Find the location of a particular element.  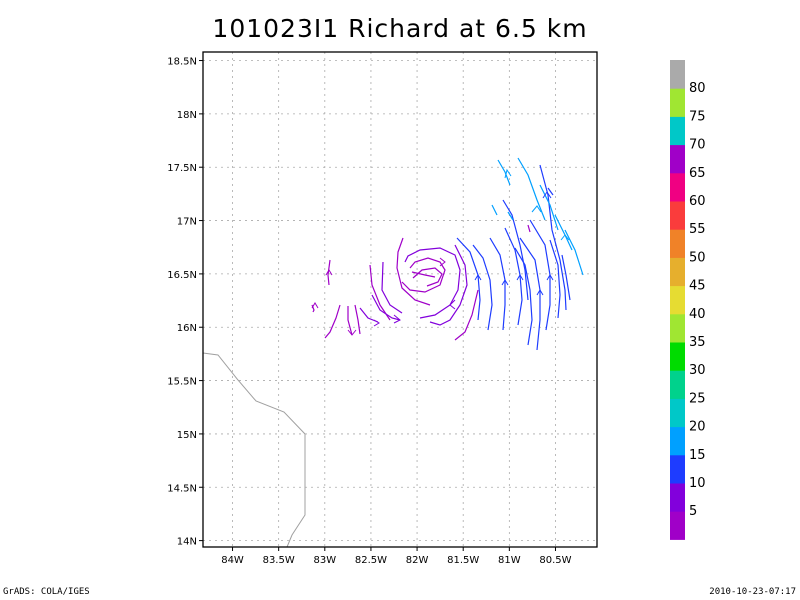

lat-tick-label: 17N is located at coordinates (187, 222).